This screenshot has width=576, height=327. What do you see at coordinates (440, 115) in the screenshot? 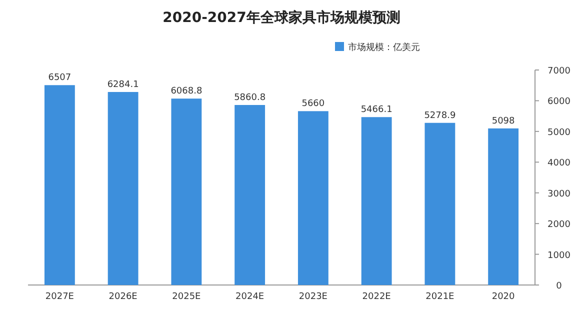
I see `data-label: 5278.9` at bounding box center [440, 115].